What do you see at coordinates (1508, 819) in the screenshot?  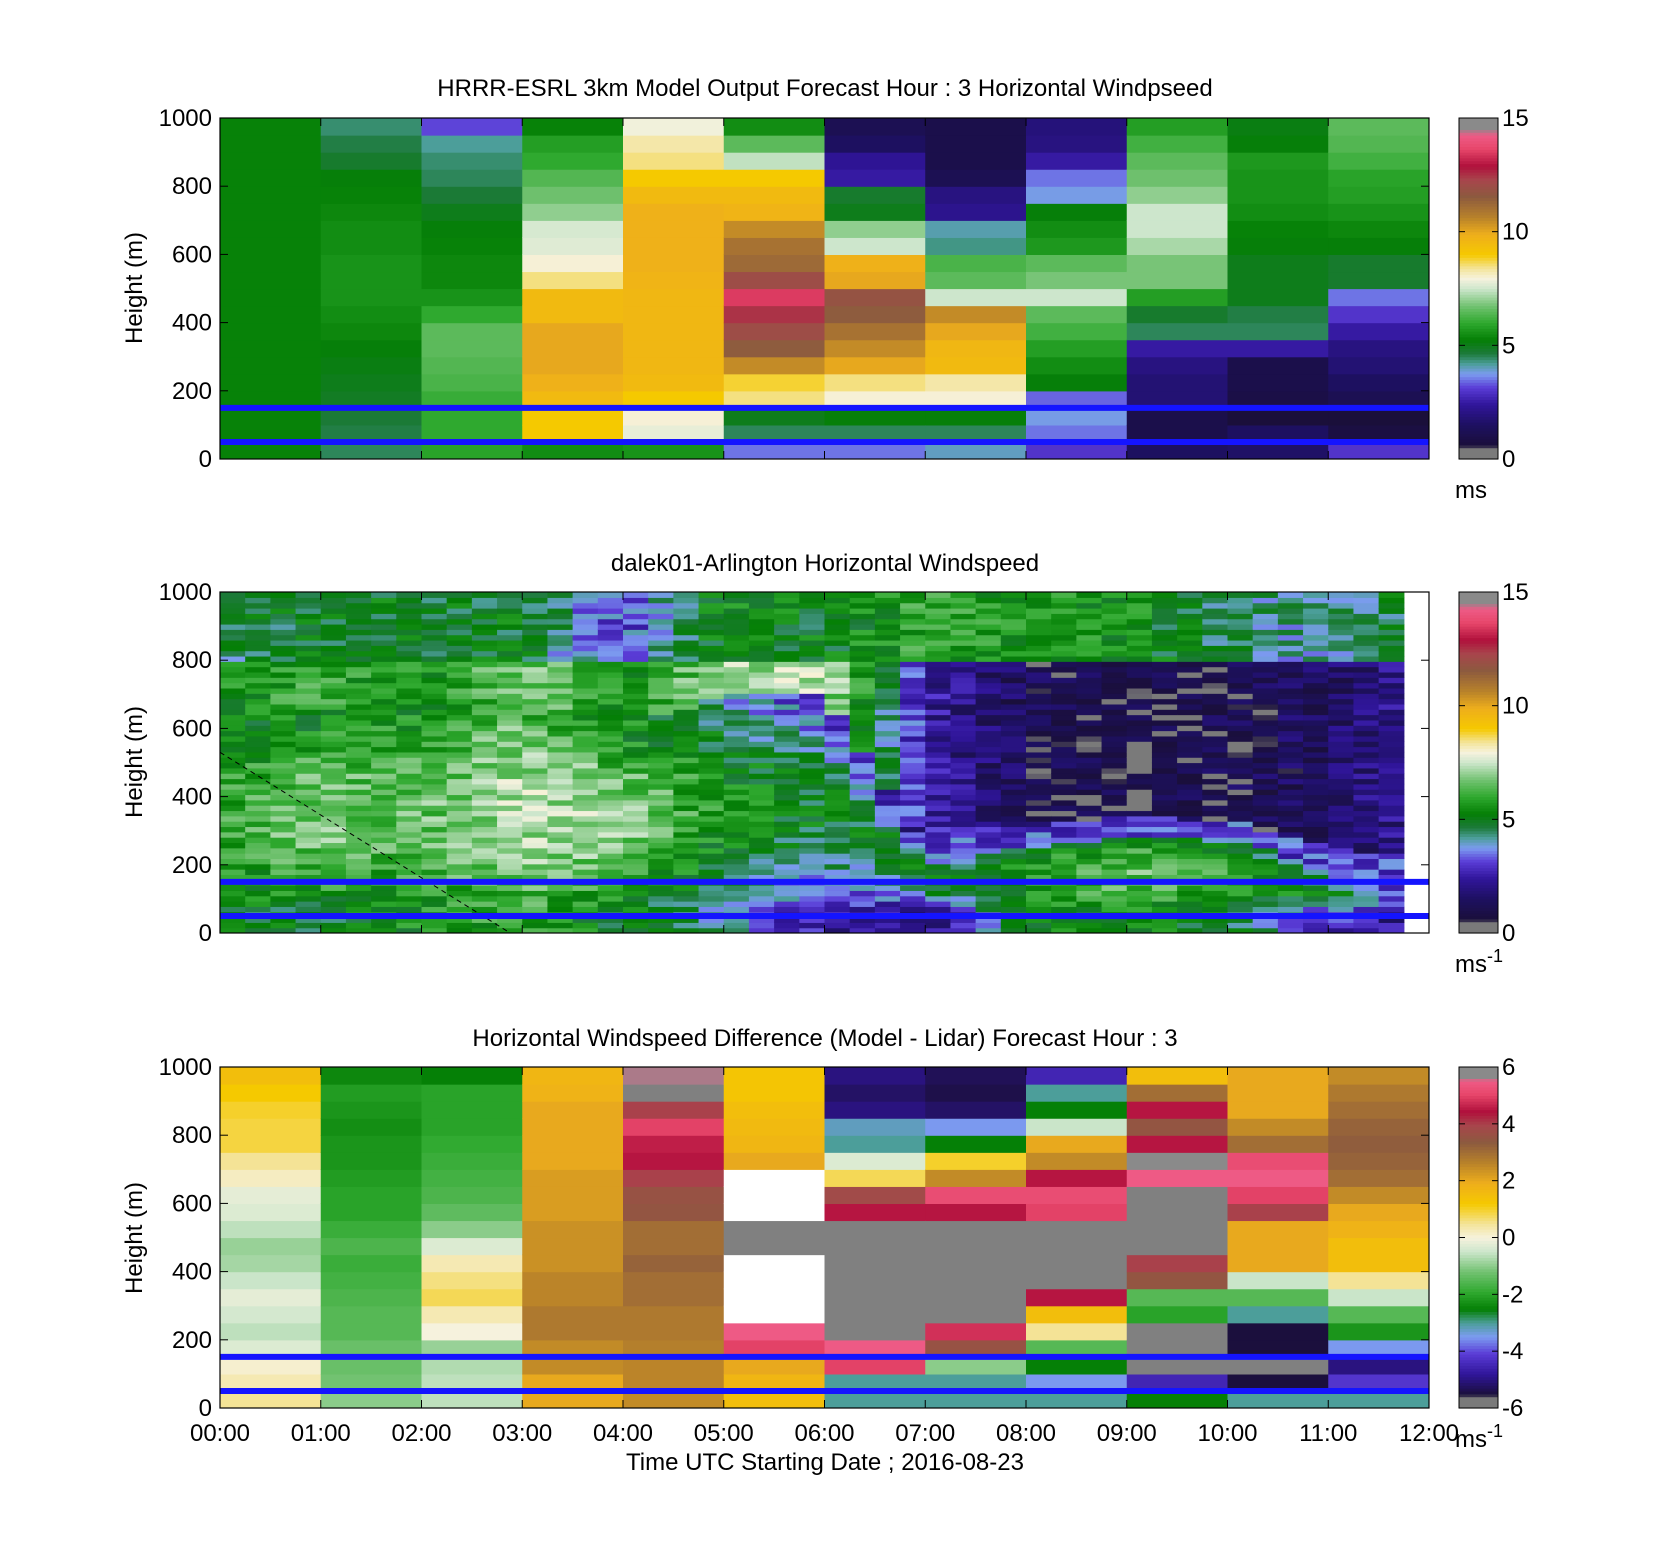 I see `colorbar-tick-label: 5` at bounding box center [1508, 819].